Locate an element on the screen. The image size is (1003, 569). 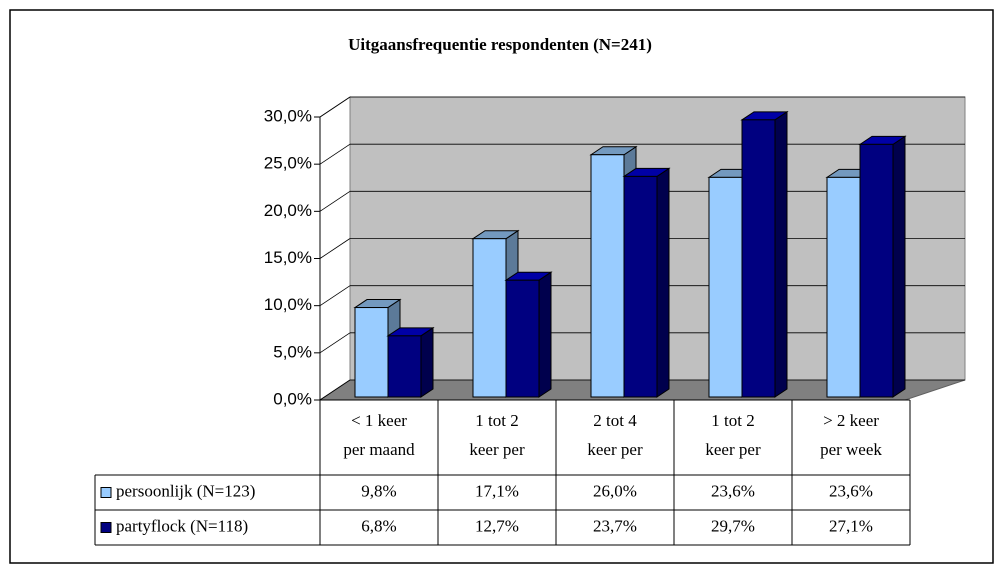
y-tick-label: 20,0% is located at coordinates (288, 210).